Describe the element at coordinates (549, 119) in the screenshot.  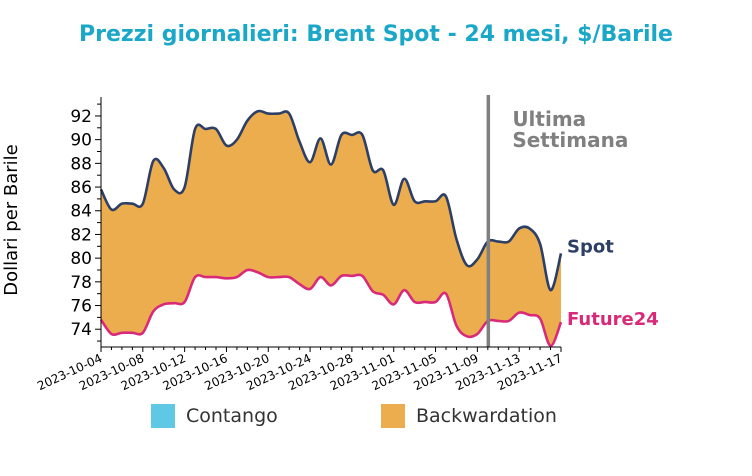
I see `last-week-label-1: Ultima` at that location.